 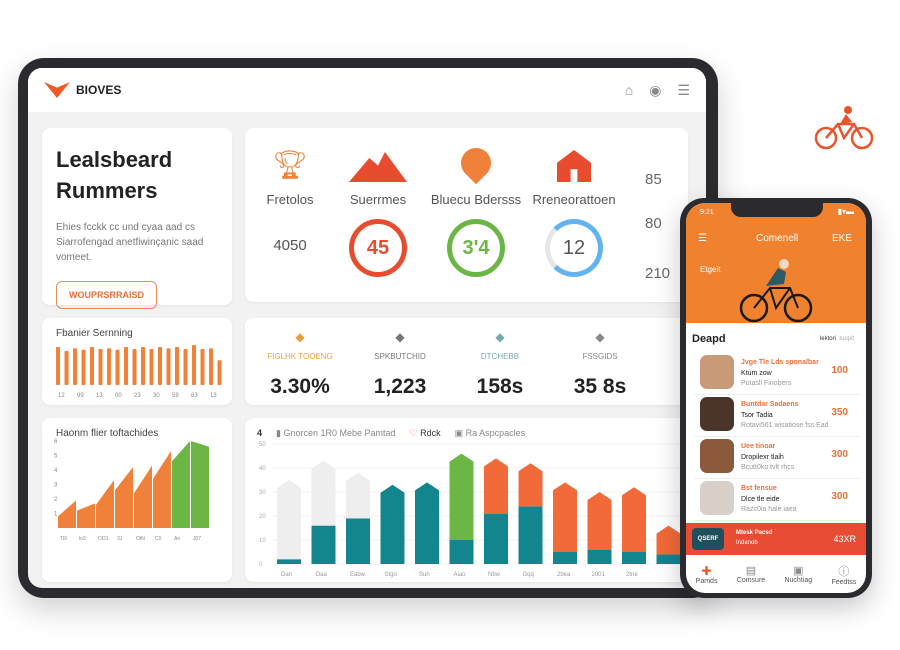 What do you see at coordinates (629, 89) in the screenshot?
I see `home-icon: ⌂` at bounding box center [629, 89].